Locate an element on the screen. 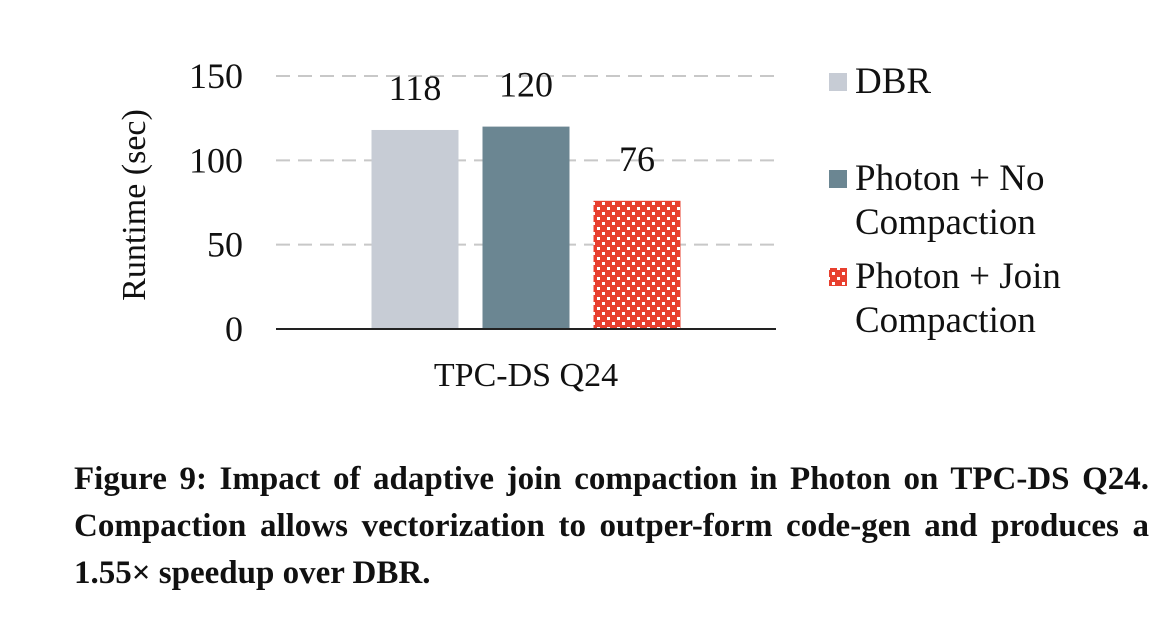 The height and width of the screenshot is (638, 1174). bar-dbr is located at coordinates (415, 229).